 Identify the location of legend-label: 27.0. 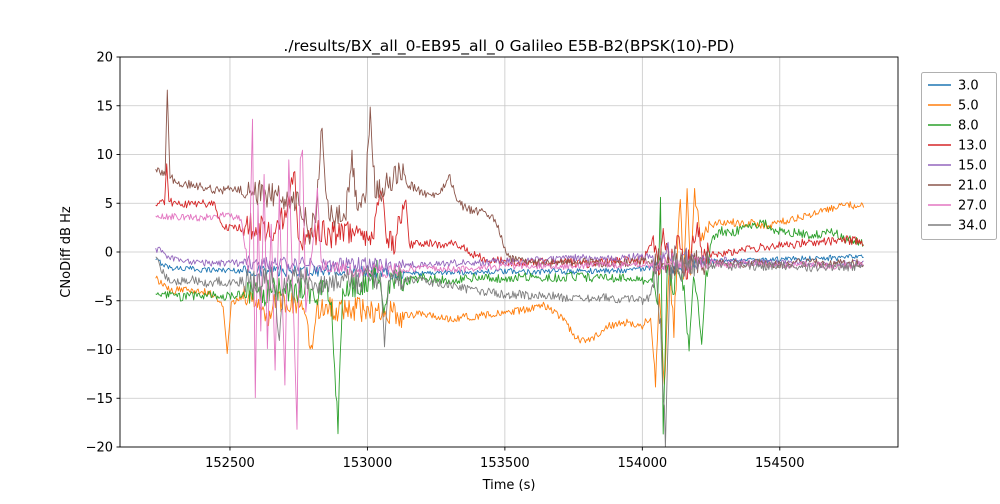
(972, 206).